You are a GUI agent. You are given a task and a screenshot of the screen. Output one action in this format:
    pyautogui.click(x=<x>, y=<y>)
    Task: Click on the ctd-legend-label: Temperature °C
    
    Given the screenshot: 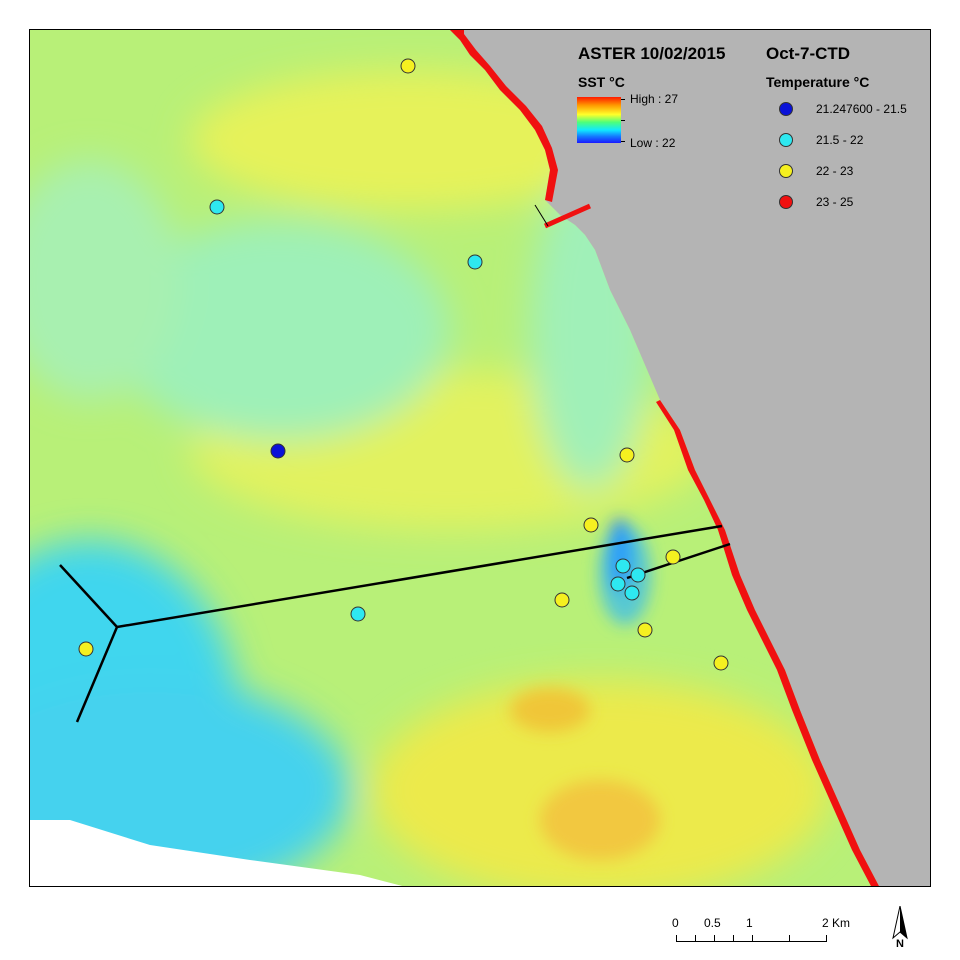 What is the action you would take?
    pyautogui.click(x=818, y=82)
    